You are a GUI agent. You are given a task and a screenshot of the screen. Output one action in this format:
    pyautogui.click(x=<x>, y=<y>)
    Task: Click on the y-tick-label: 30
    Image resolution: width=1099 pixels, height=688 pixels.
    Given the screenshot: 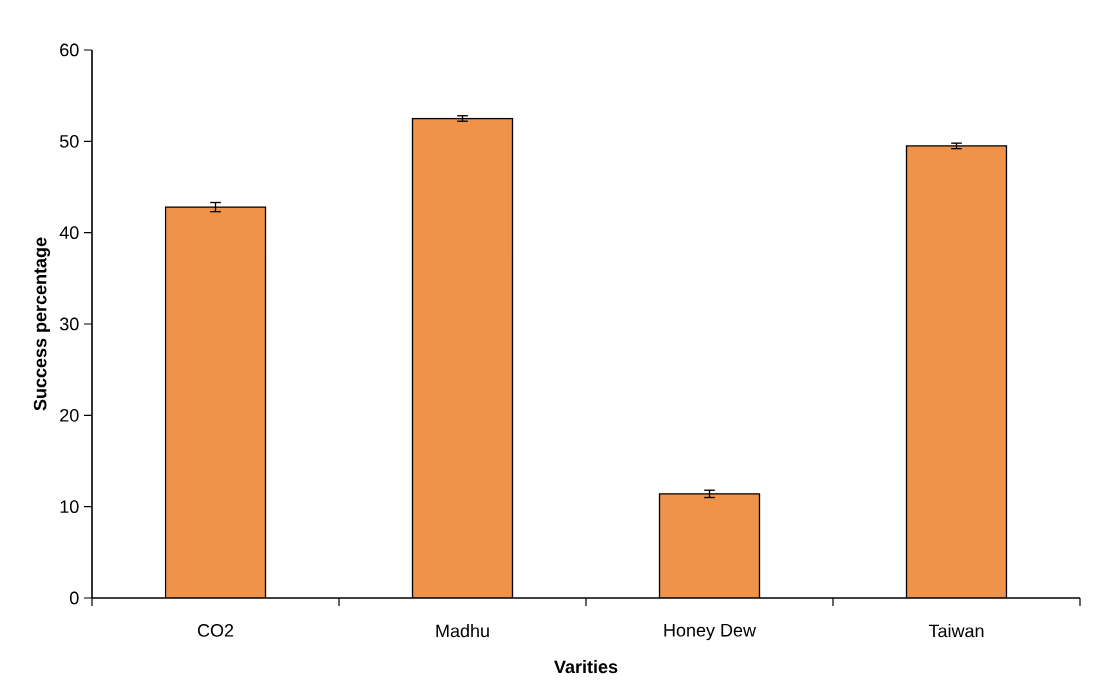 What is the action you would take?
    pyautogui.click(x=69, y=324)
    